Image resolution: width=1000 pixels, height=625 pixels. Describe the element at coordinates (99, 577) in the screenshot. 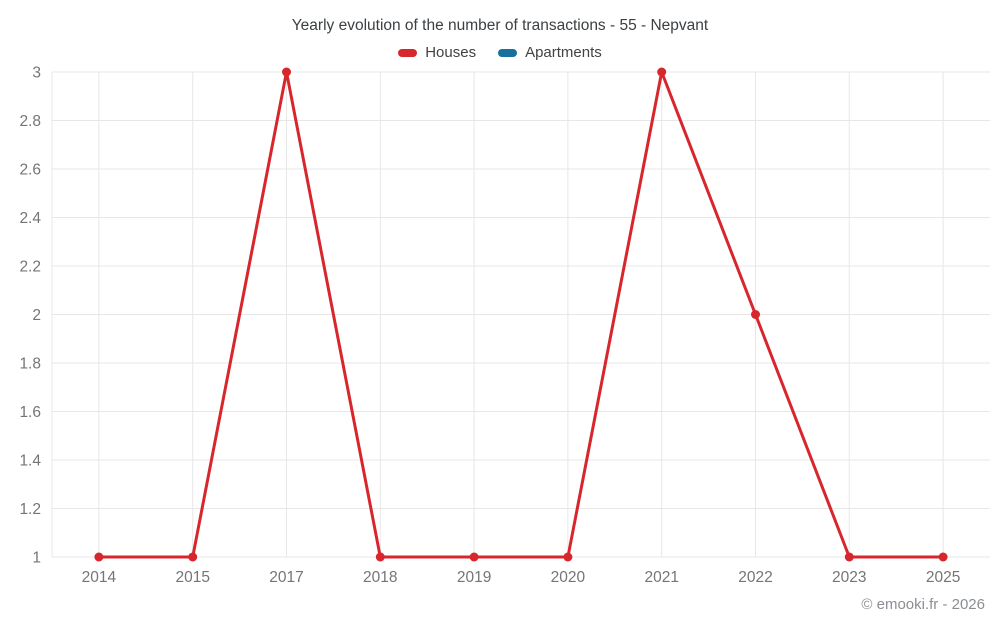

I see `x-tick-label: 2014` at that location.